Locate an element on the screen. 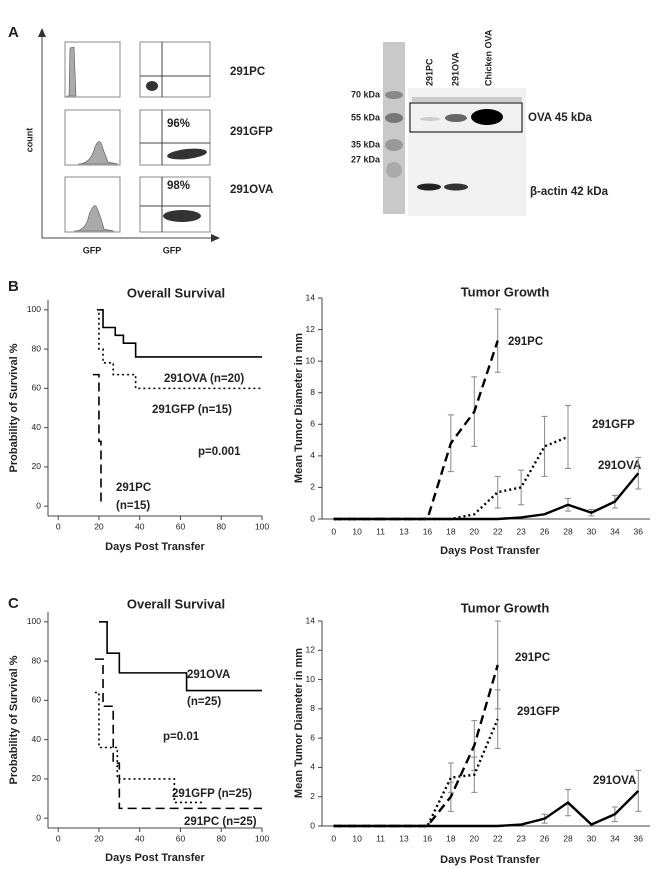 The width and height of the screenshot is (662, 869). arrow-head is located at coordinates (42, 32).